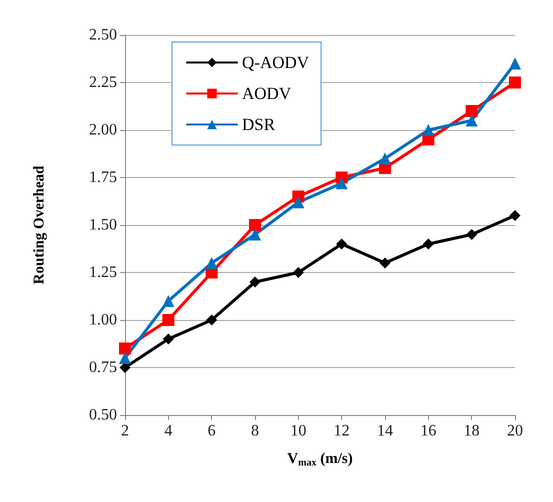 The image size is (553, 502). What do you see at coordinates (342, 431) in the screenshot?
I see `x-tick-label: 12` at bounding box center [342, 431].